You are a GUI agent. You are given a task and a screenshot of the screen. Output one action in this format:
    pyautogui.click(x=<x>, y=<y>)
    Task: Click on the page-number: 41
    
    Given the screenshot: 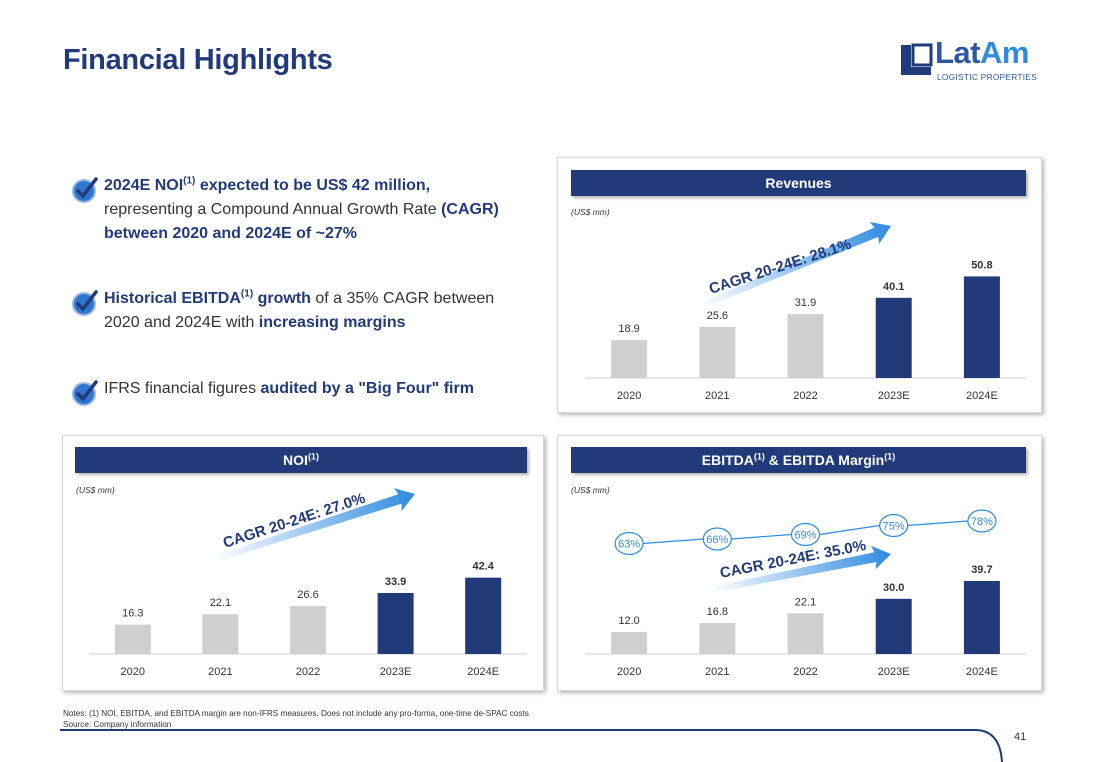 What is the action you would take?
    pyautogui.click(x=1020, y=737)
    